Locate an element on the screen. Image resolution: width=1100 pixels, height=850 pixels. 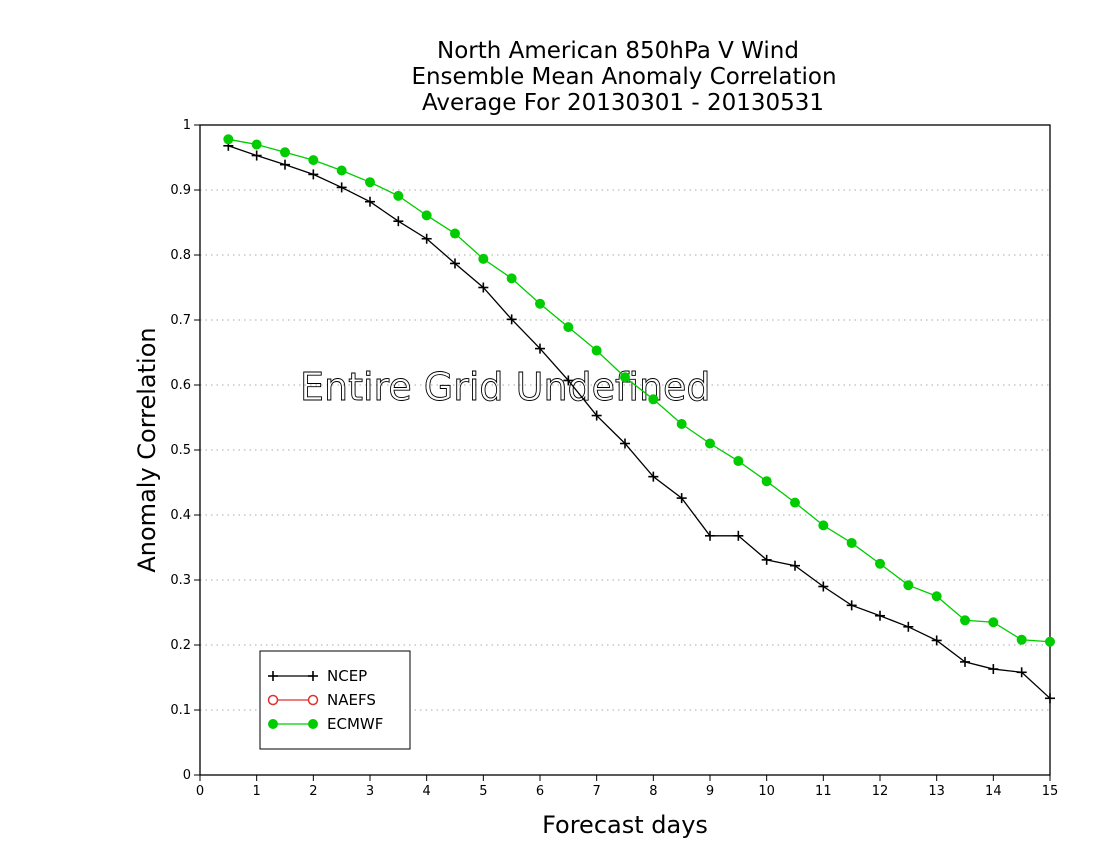
x-tick-label: 12 is located at coordinates (880, 791).